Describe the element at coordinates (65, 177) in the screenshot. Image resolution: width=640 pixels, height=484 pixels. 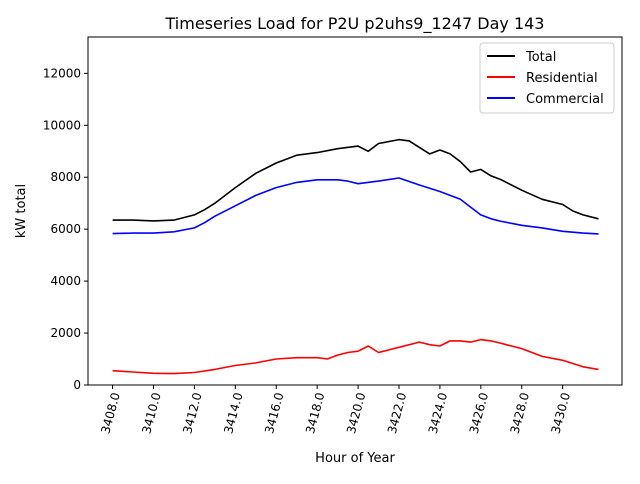
I see `y-tick-label: 8000` at that location.